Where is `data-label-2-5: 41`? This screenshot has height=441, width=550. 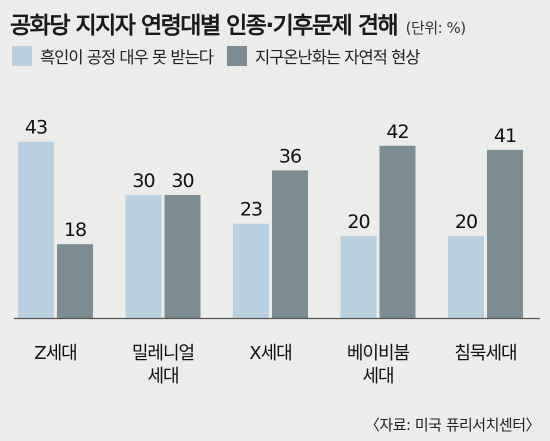
data-label-2-5: 41 is located at coordinates (505, 136).